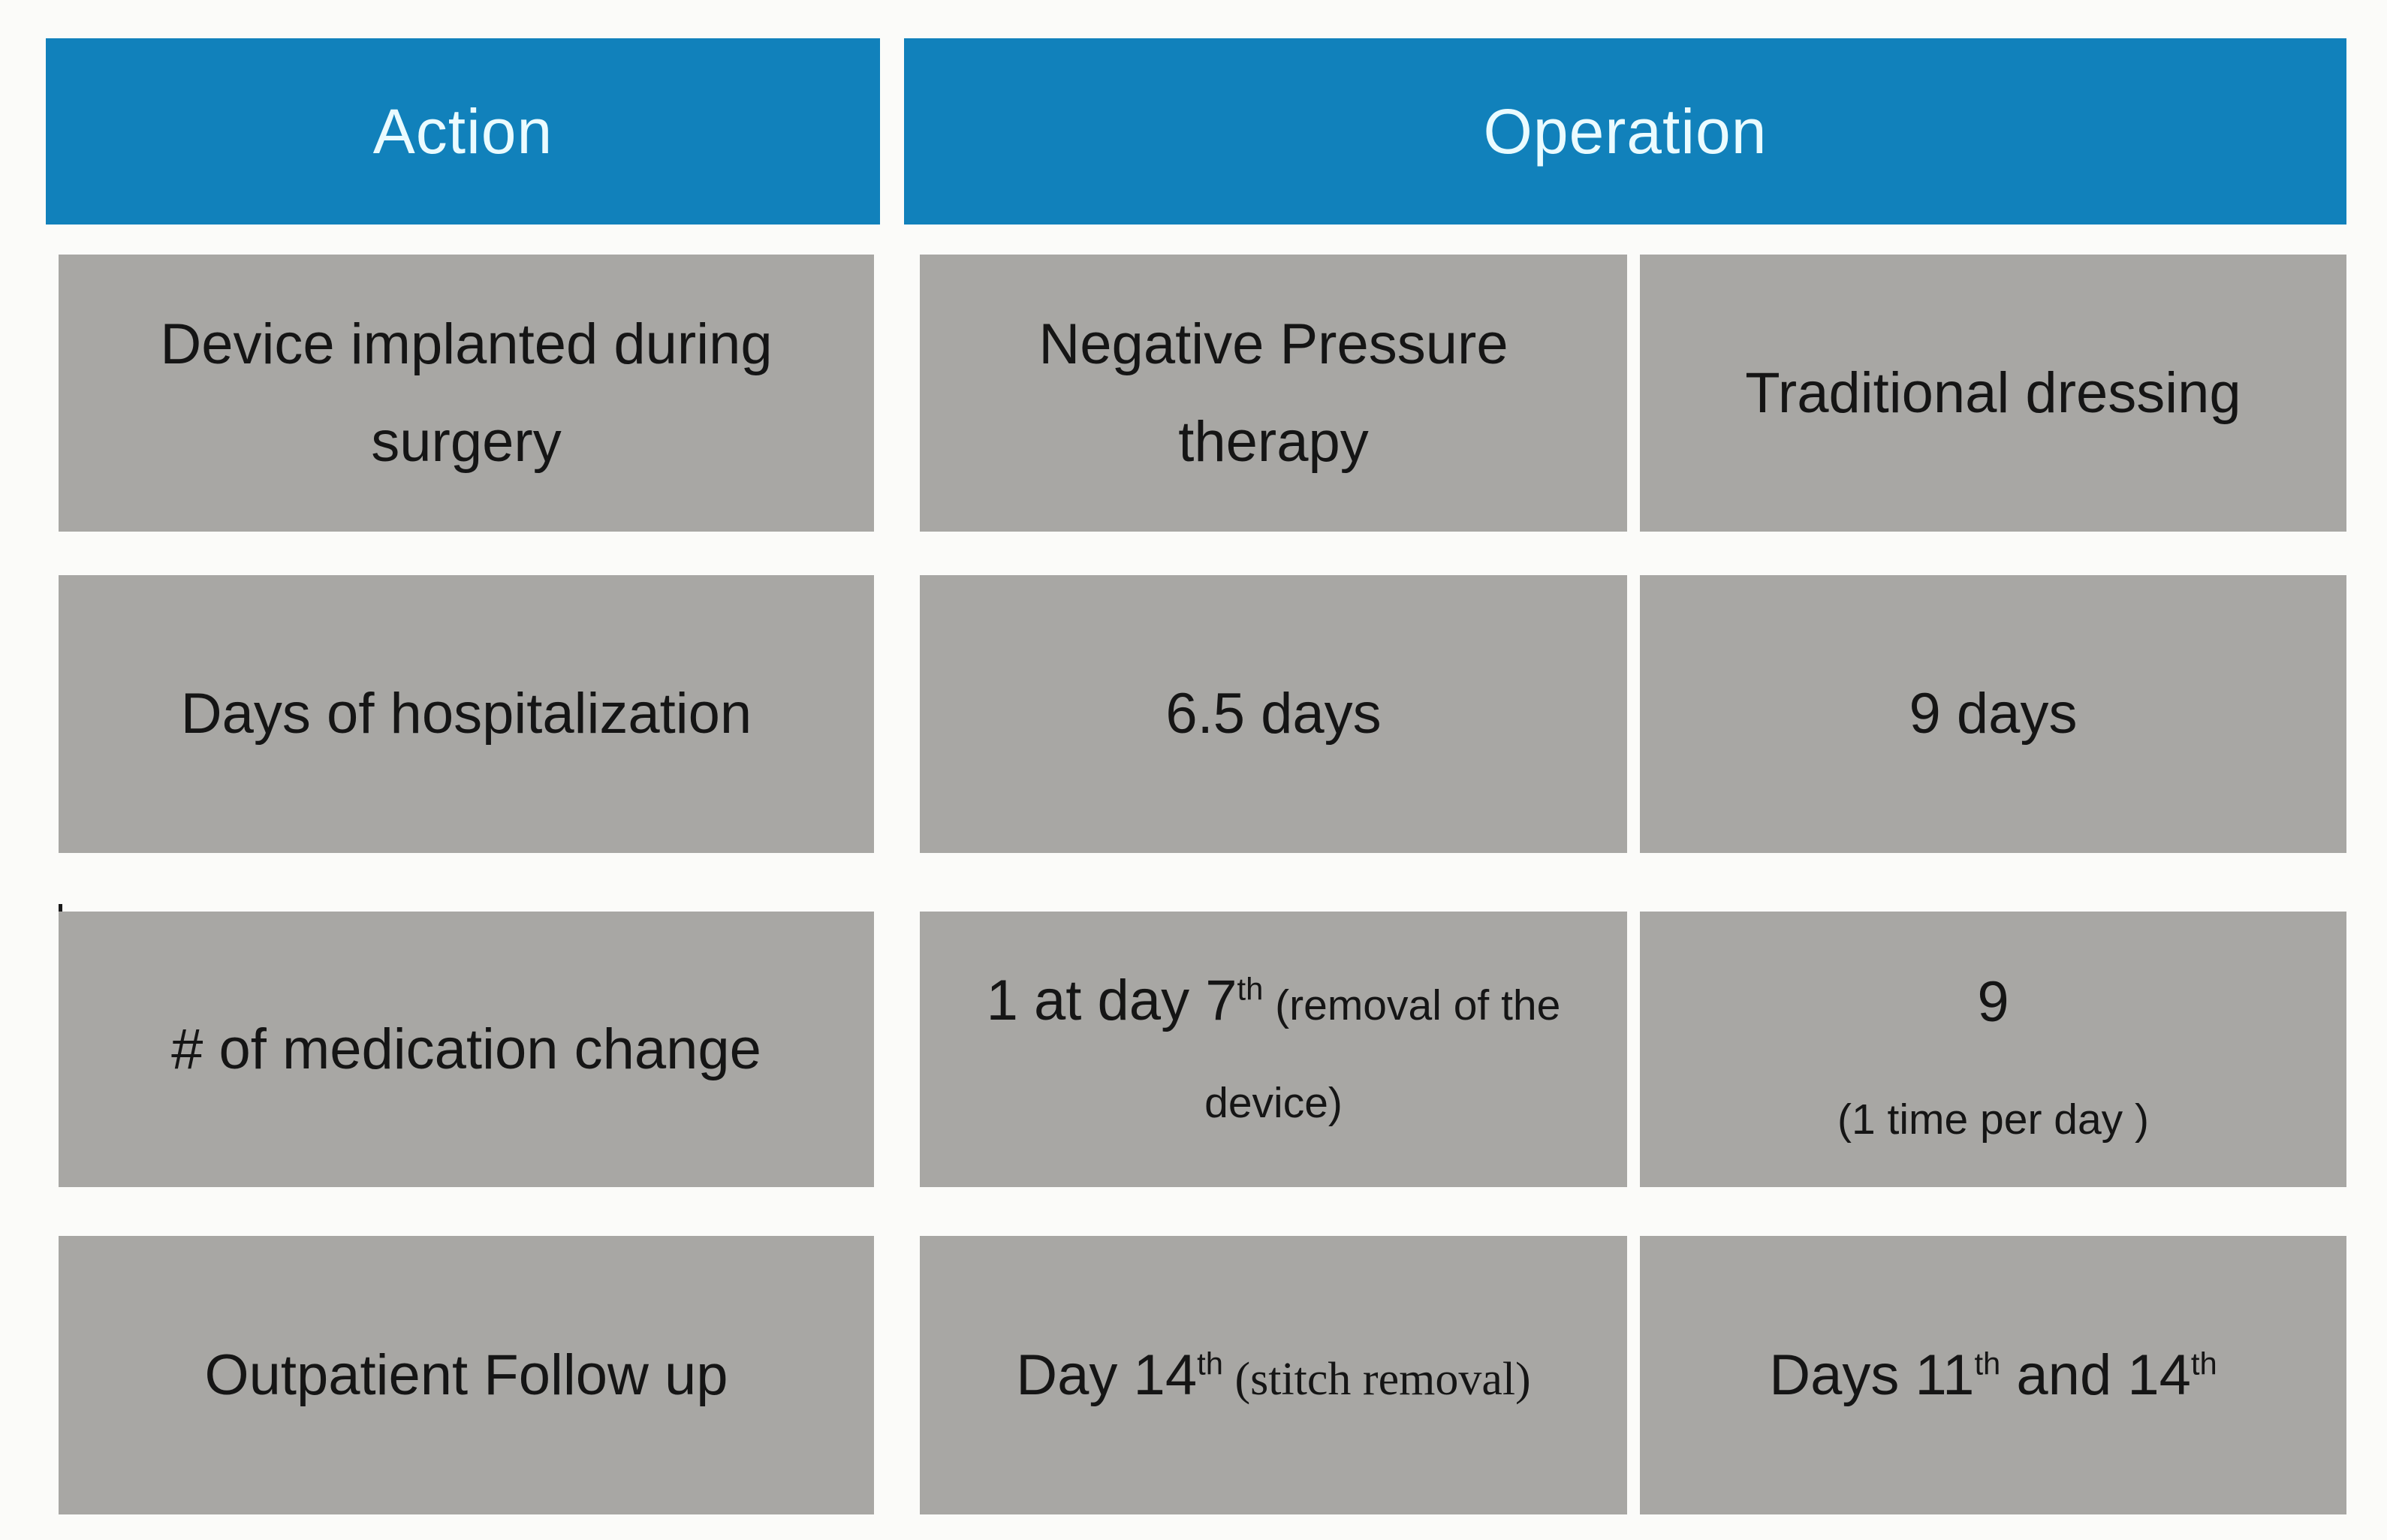 This screenshot has width=2387, height=1540. I want to click on header-cell-operation: Operation, so click(1625, 131).